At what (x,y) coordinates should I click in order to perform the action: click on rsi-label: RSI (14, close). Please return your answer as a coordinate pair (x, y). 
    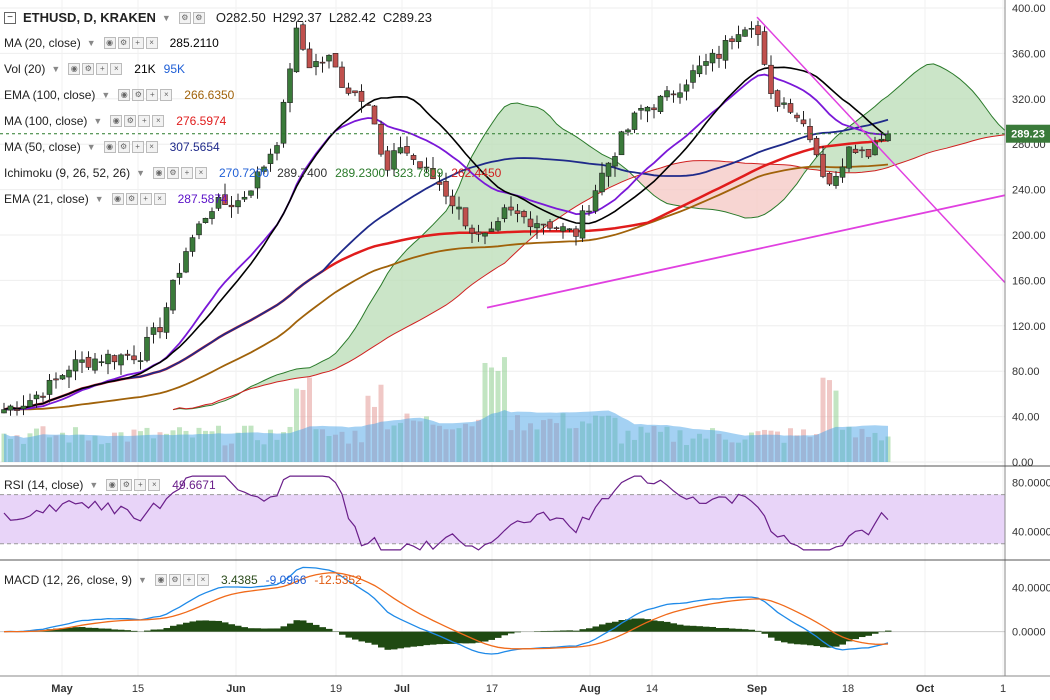
    Looking at the image, I should click on (44, 485).